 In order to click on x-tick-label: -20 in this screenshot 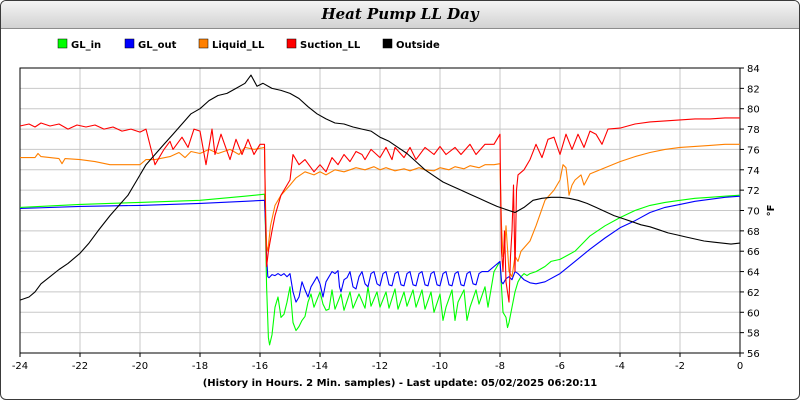, I will do `click(140, 366)`.